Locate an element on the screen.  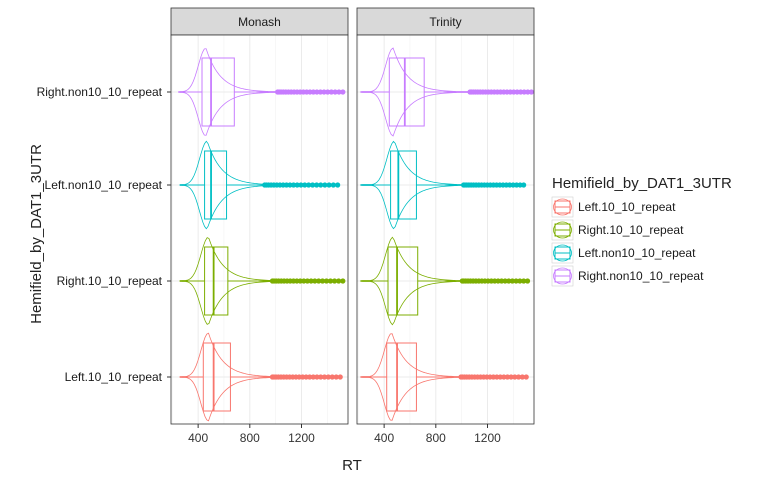
x-tick-label: 1200 is located at coordinates (301, 438).